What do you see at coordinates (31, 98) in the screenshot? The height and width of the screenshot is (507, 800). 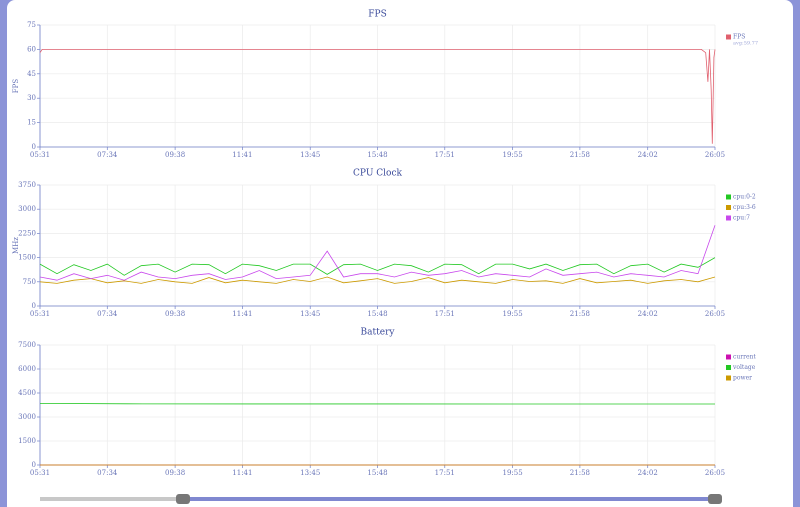 I see `y-tick-label: 30` at bounding box center [31, 98].